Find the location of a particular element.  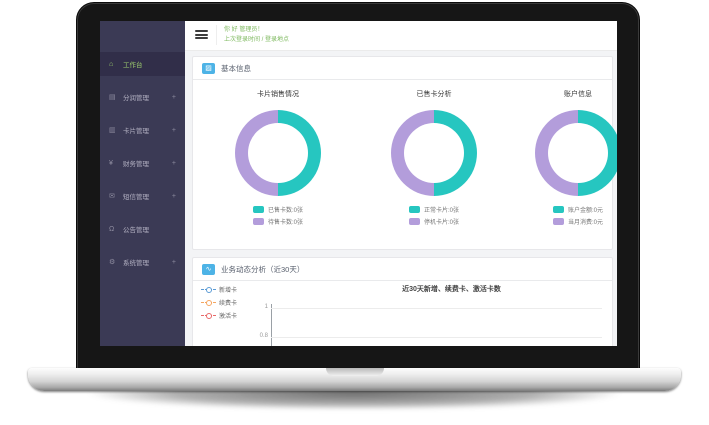

legend-item: 待售卡数:0张 is located at coordinates (277, 221).